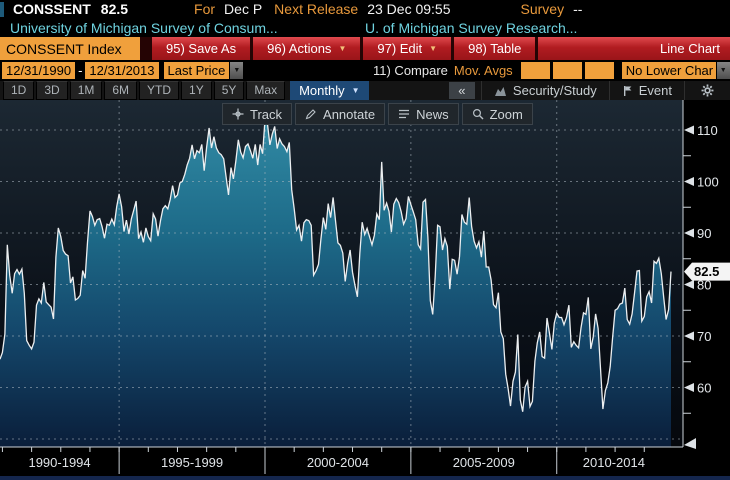 This screenshot has height=480, width=730. Describe the element at coordinates (690, 443) in the screenshot. I see `axis-corner-arrow` at that location.